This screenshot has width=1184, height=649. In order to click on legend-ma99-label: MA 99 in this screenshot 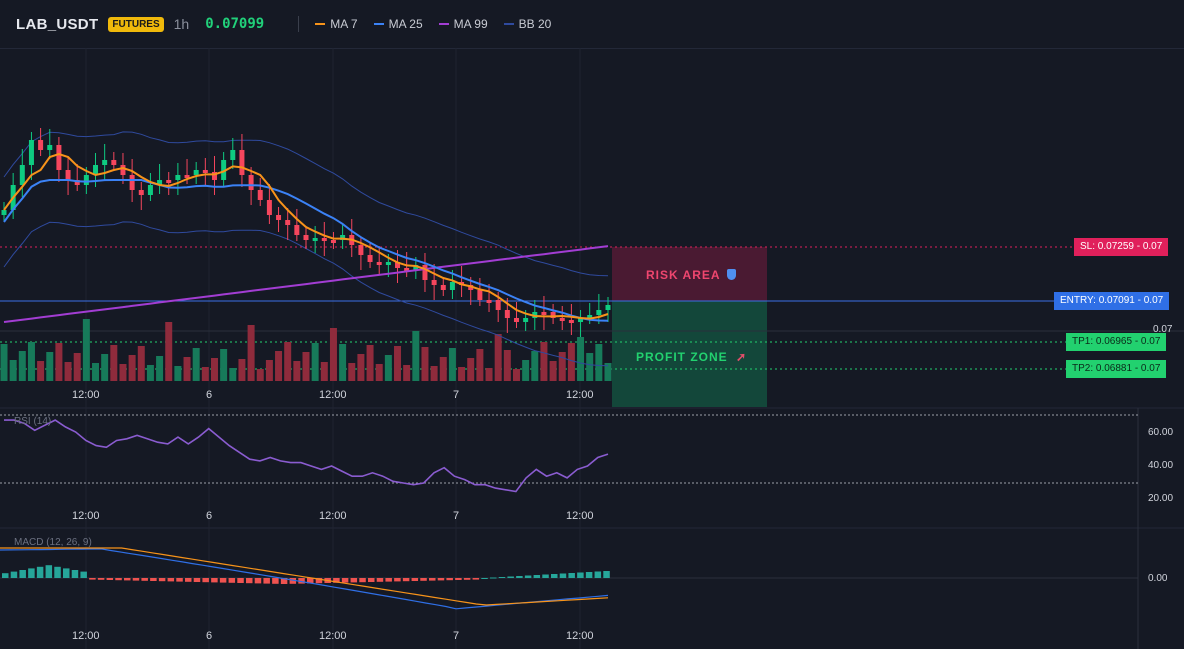, I will do `click(470, 24)`.